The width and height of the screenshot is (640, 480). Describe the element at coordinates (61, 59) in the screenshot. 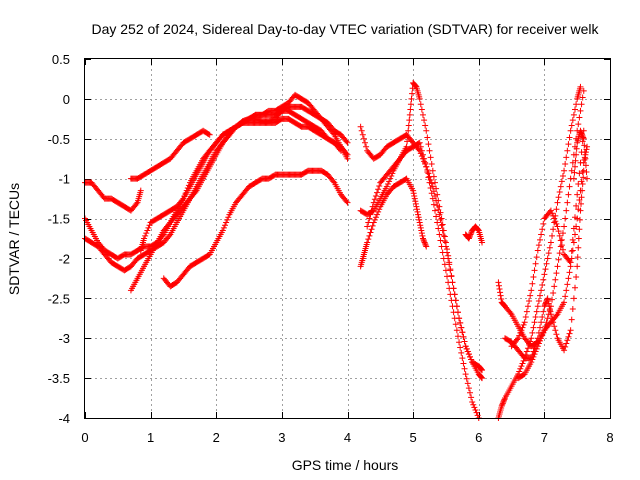

I see `y-tick-label: 0.5` at that location.